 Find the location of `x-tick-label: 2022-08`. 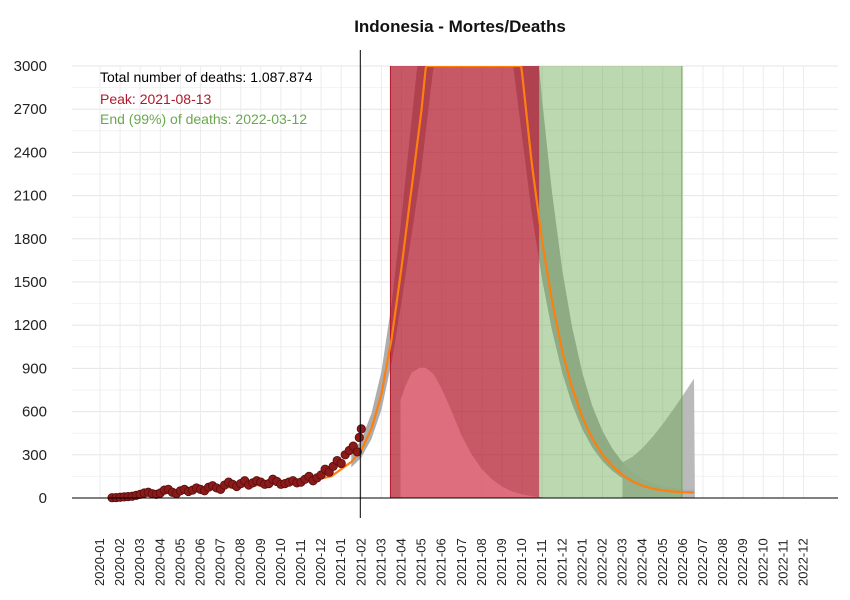

x-tick-label: 2022-08 is located at coordinates (722, 562).